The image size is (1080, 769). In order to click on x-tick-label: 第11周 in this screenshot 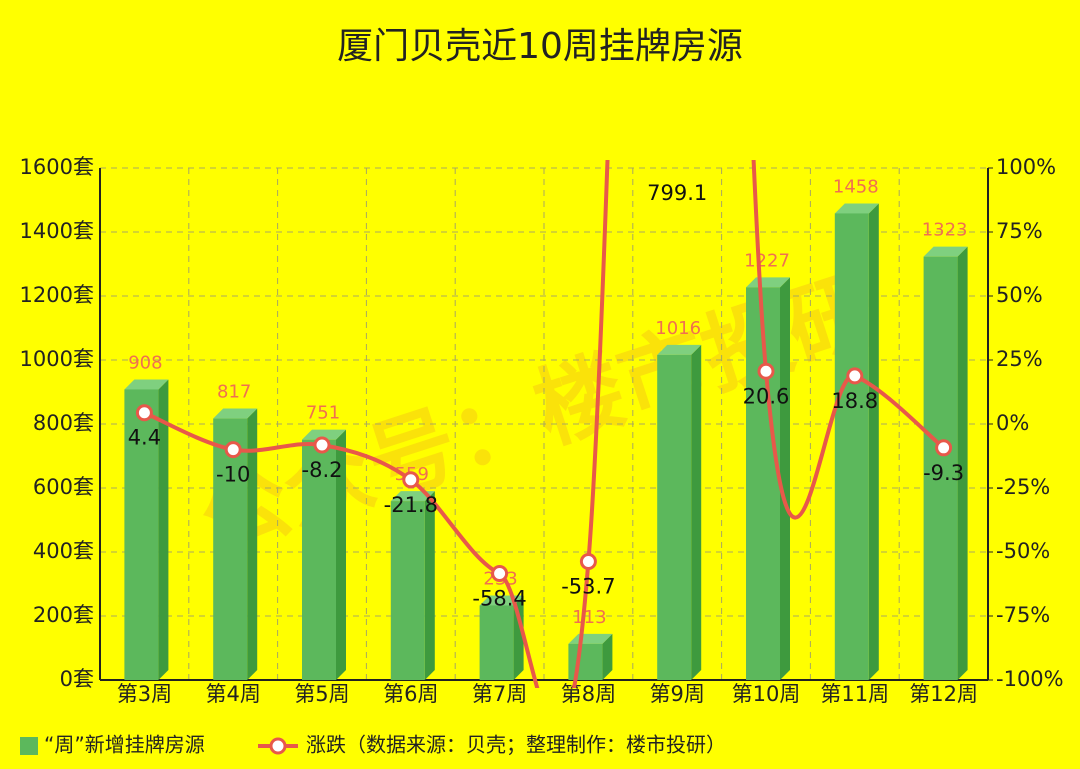, I will do `click(854, 694)`.